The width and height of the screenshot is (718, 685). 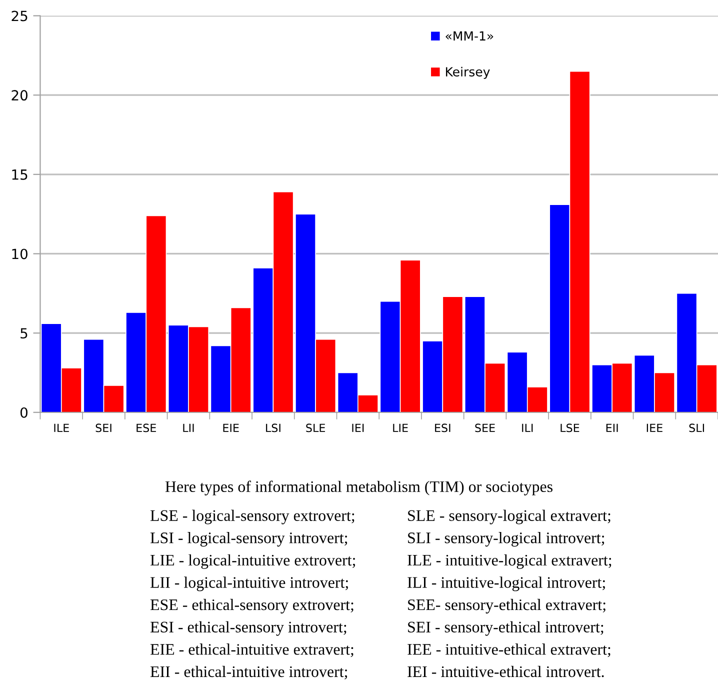 What do you see at coordinates (252, 517) in the screenshot?
I see `text: LSE - logical-sensory extrovert;` at bounding box center [252, 517].